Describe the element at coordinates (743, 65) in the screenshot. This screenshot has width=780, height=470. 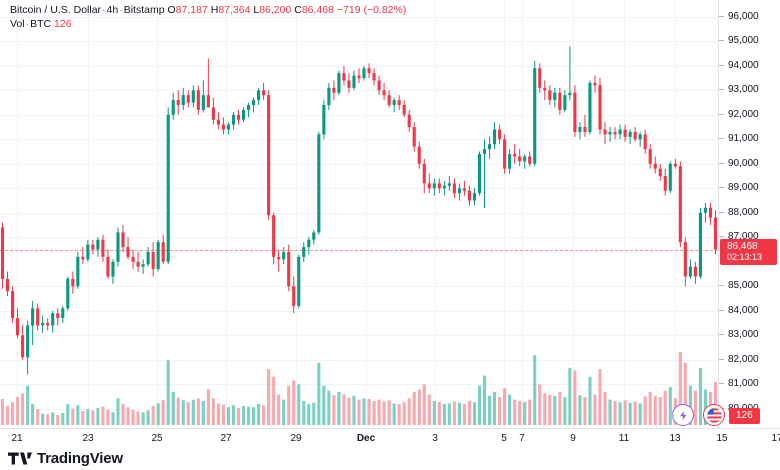
I see `tick-label: 94,000` at that location.